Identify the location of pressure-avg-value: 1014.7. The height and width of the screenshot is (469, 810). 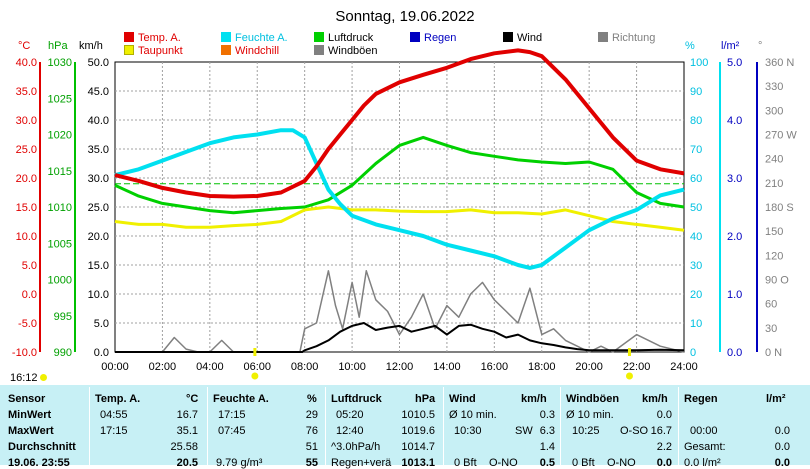
(418, 447).